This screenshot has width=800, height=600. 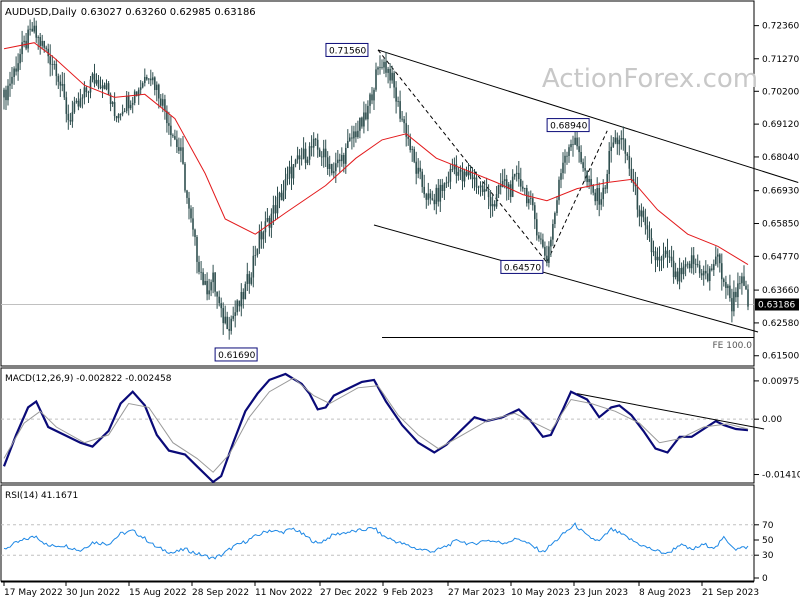 I want to click on price-label-text: 0.71560, so click(x=347, y=51).